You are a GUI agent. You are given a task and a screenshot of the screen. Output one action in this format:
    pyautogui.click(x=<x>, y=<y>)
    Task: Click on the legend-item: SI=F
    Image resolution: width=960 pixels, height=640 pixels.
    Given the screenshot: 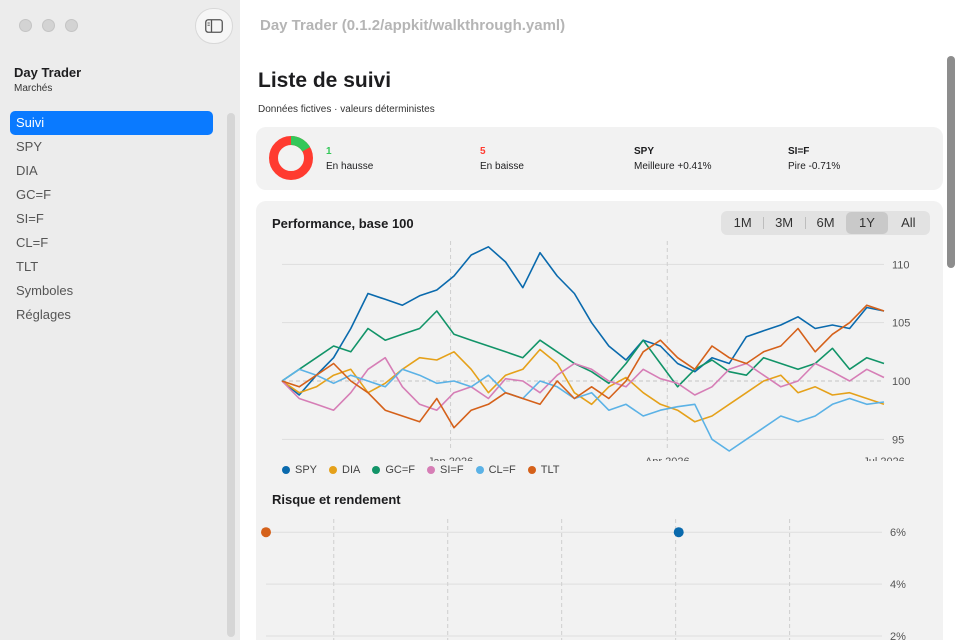 What is the action you would take?
    pyautogui.click(x=445, y=470)
    